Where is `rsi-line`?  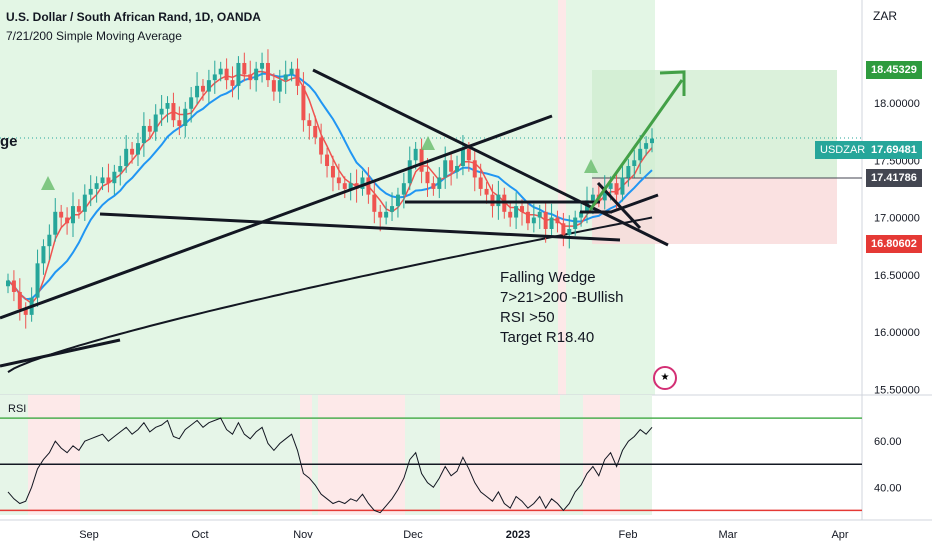 rsi-line is located at coordinates (330, 465).